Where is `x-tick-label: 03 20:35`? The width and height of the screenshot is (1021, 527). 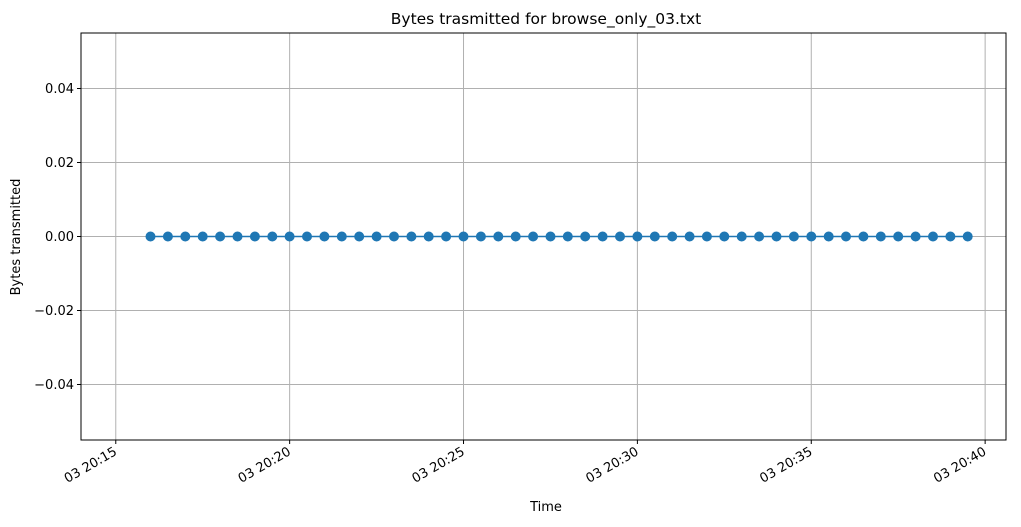 x-tick-label: 03 20:35 is located at coordinates (786, 465).